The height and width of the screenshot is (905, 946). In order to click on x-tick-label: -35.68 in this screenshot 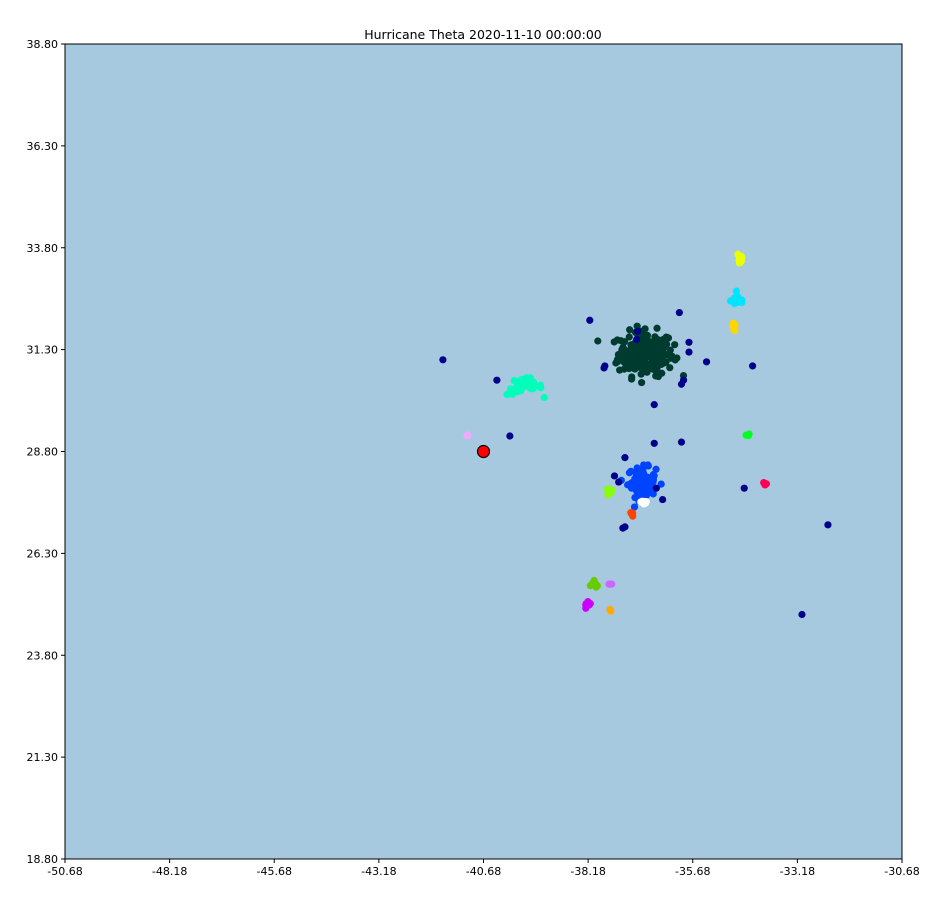, I will do `click(692, 871)`.